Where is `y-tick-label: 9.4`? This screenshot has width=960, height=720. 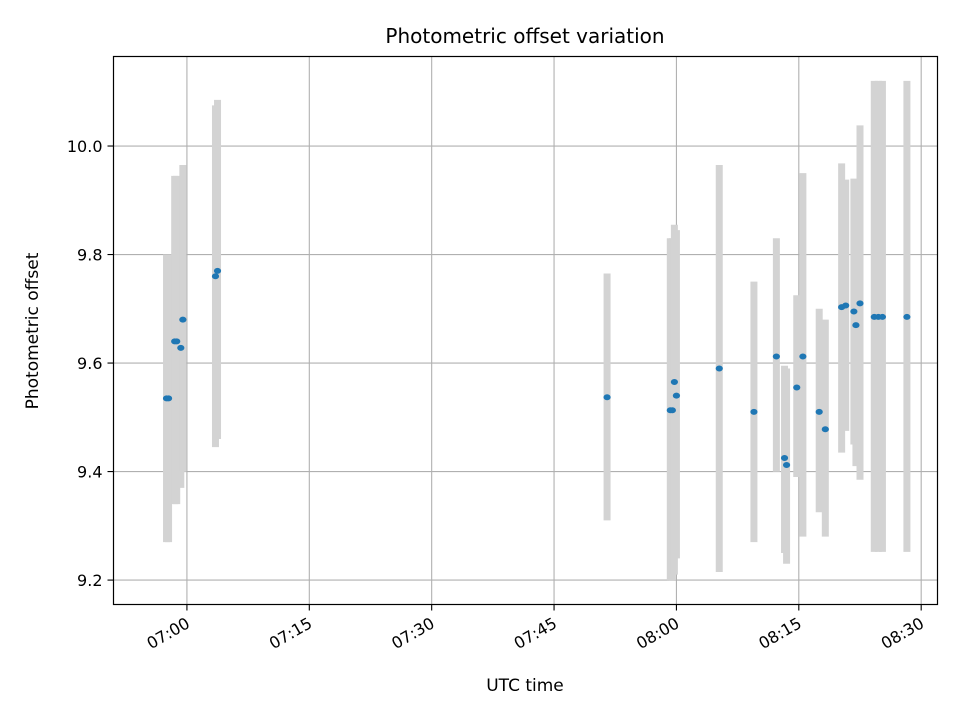 y-tick-label: 9.4 is located at coordinates (89, 472).